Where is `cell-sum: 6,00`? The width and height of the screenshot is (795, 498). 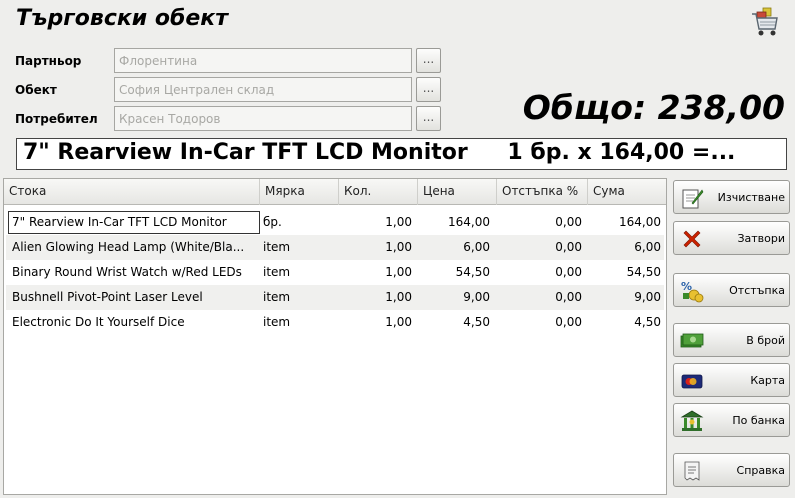
cell-sum: 6,00 is located at coordinates (647, 247).